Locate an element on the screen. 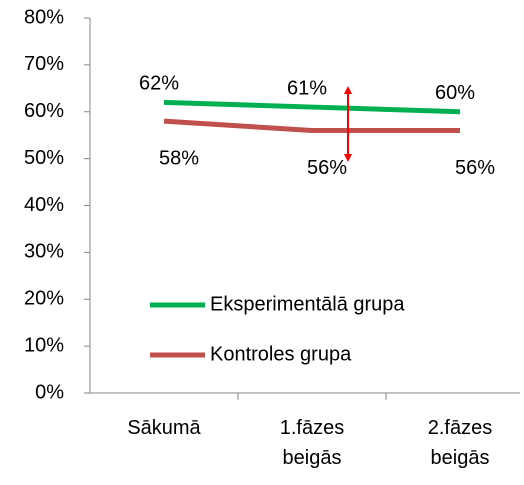 The width and height of the screenshot is (524, 485). y-tick-label: 50% is located at coordinates (44, 158).